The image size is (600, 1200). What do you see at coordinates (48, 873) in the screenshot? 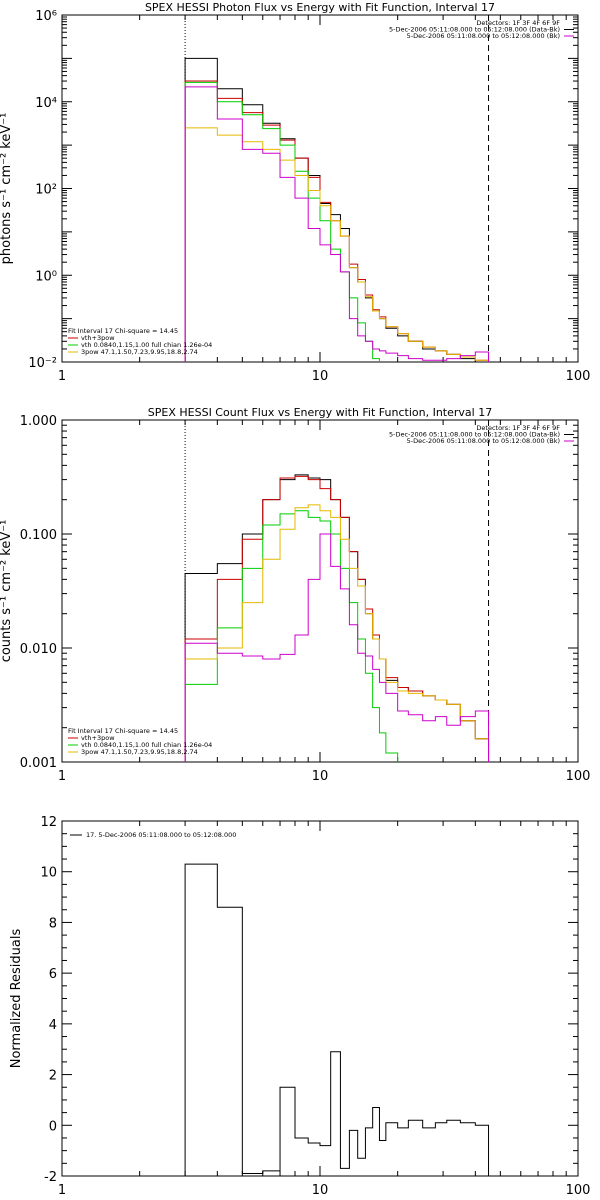
I see `y-tick-label: 10` at bounding box center [48, 873].